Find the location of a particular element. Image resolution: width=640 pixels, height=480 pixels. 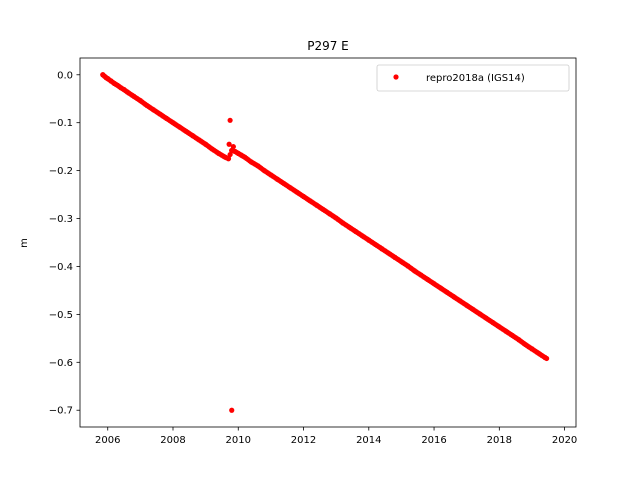

y-tick-label: −0.3 is located at coordinates (61, 219).